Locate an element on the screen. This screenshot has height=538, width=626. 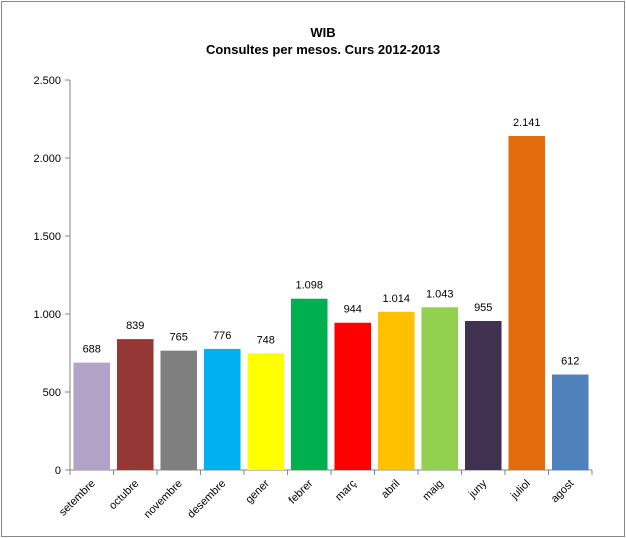
chart-title: WIB is located at coordinates (322, 32).